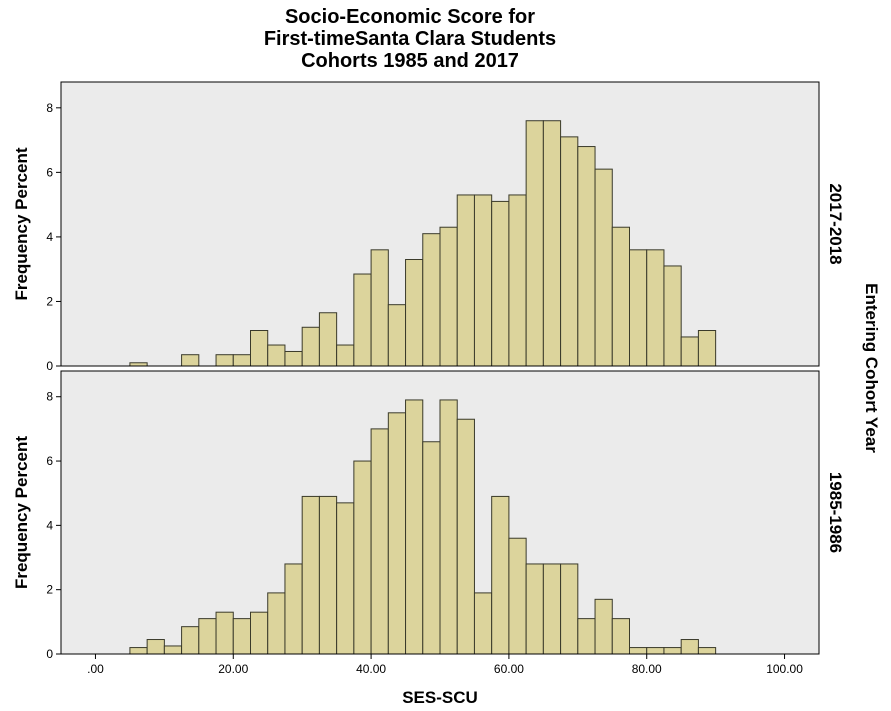 Image resolution: width=891 pixels, height=711 pixels. What do you see at coordinates (410, 39) in the screenshot?
I see `chart-title-line-2: First-timeSanta Clara Students` at bounding box center [410, 39].